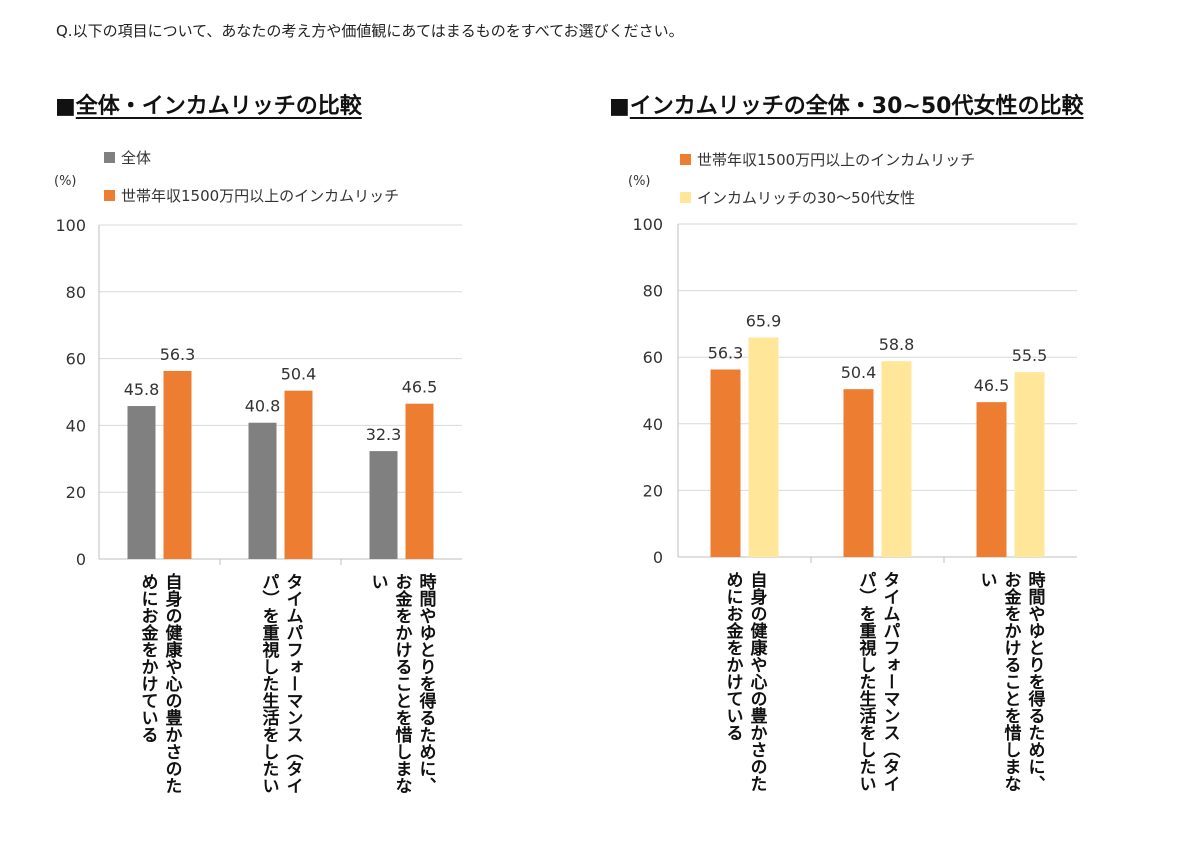  I want to click on chart1-category-label: お金をかけることを惜しまな, so click(403, 683).